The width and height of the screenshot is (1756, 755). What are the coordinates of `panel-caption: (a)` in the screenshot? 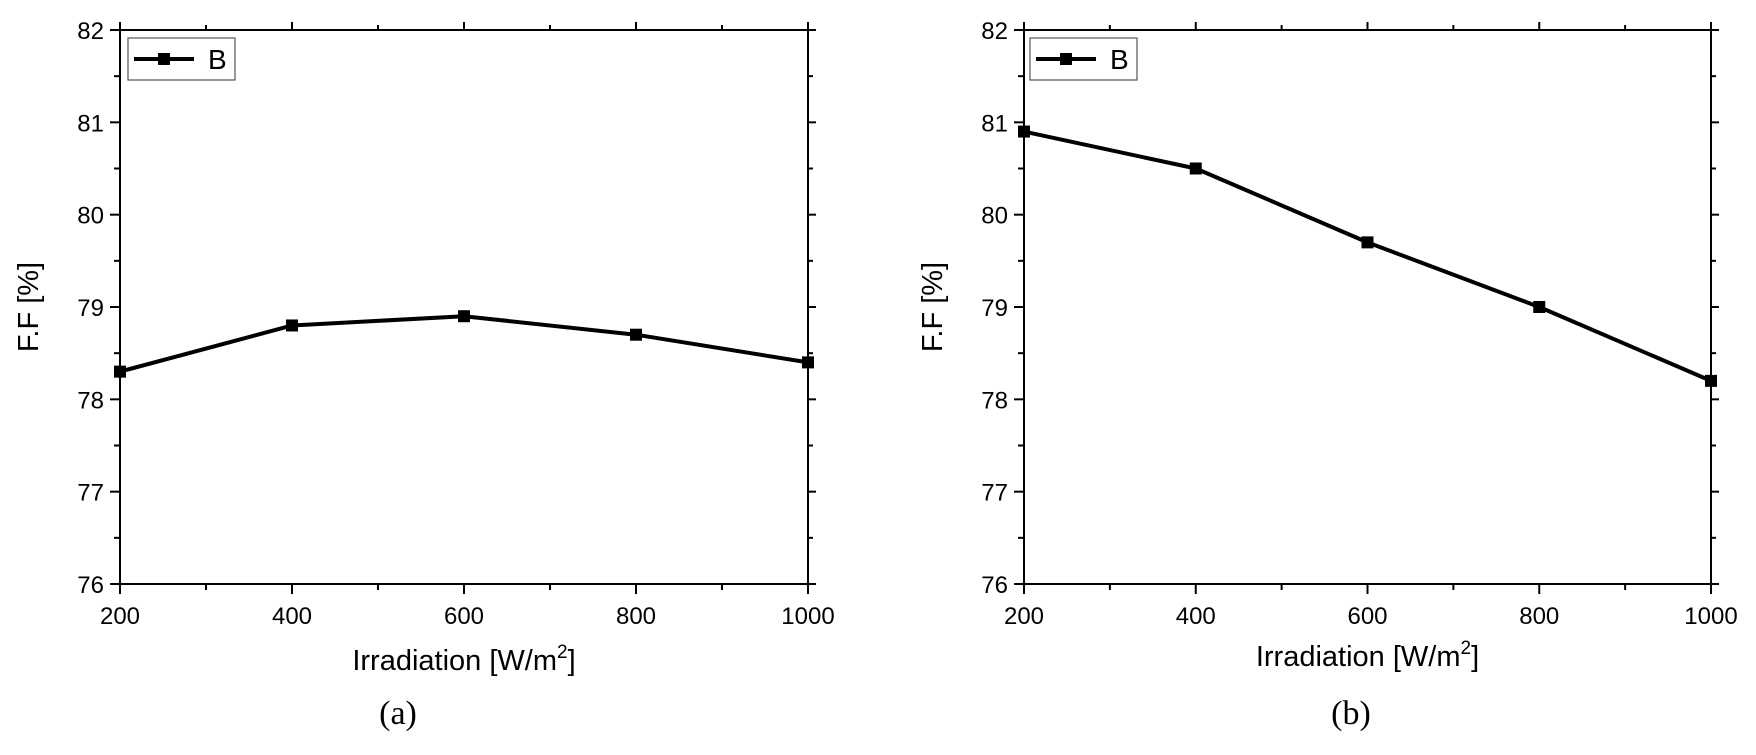 It's located at (398, 713).